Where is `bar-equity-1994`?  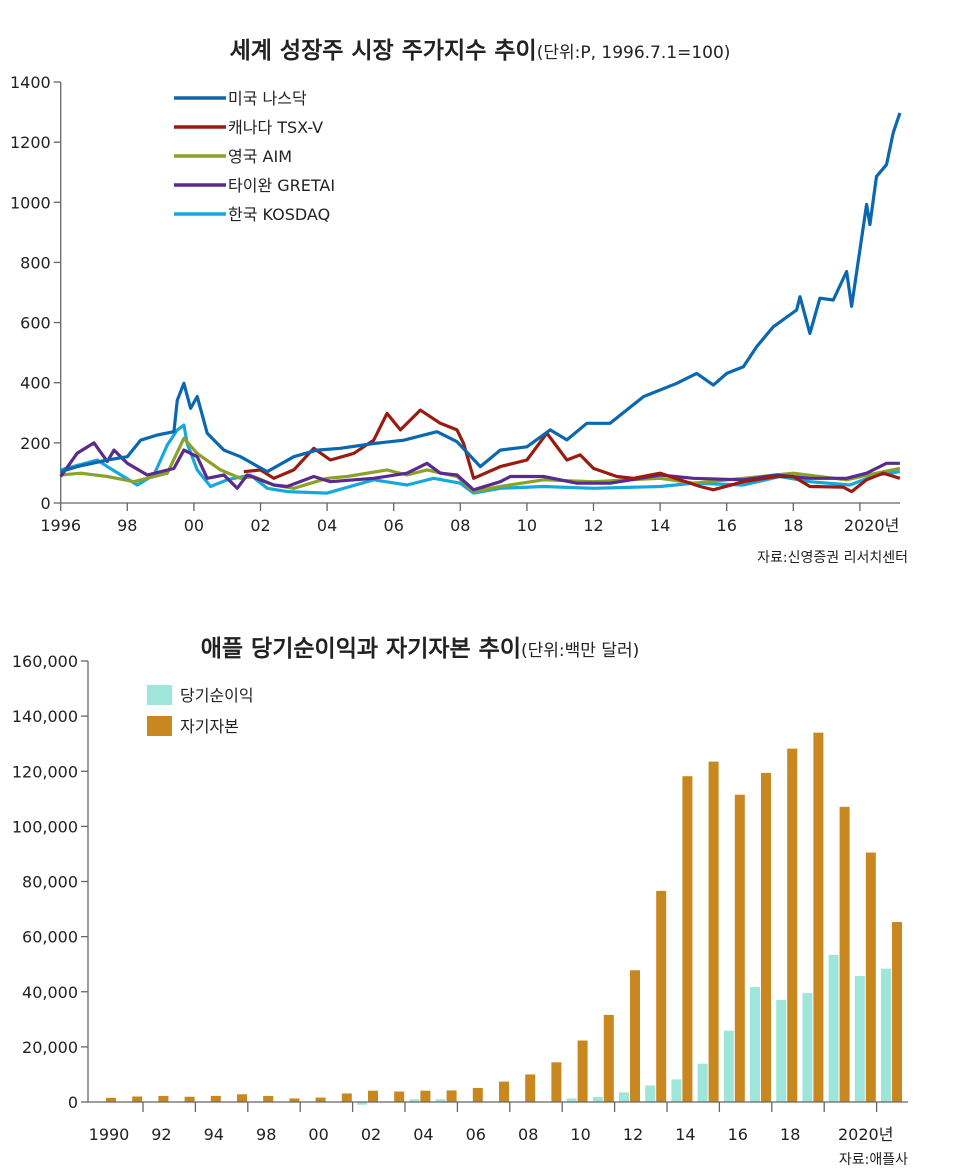
bar-equity-1994 is located at coordinates (215, 1098).